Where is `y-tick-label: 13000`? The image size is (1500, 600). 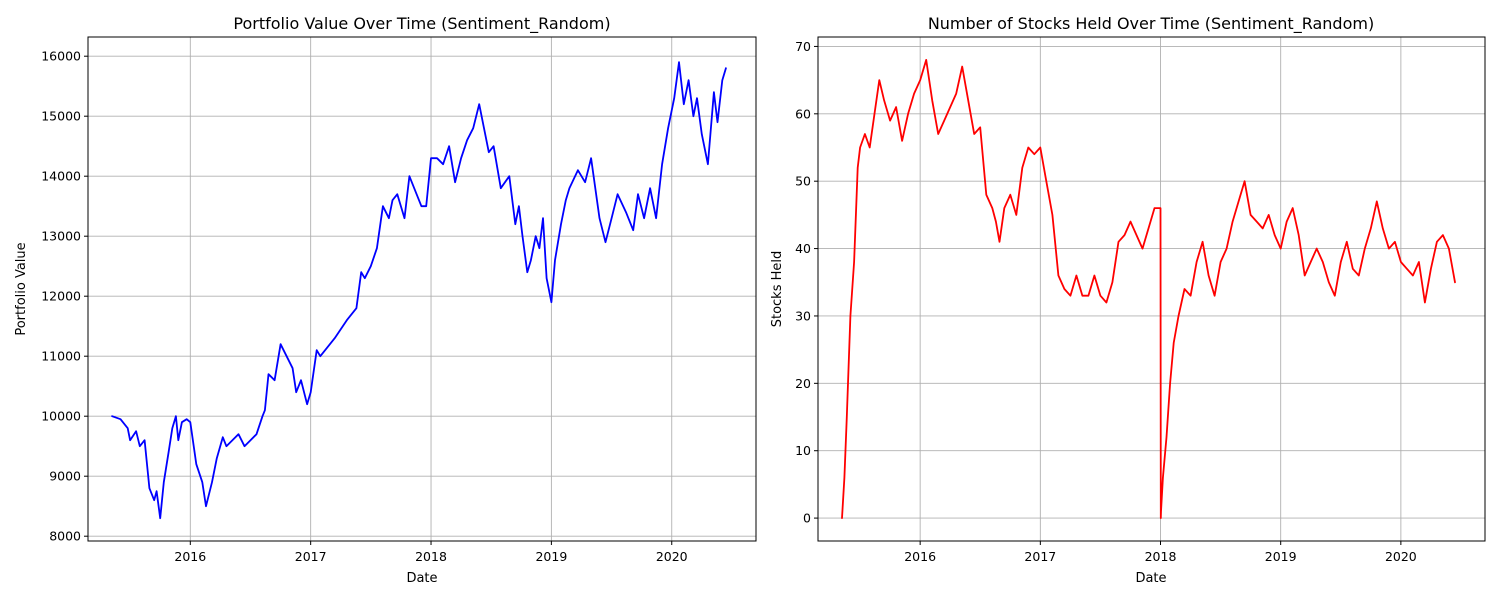
y-tick-label: 13000 is located at coordinates (61, 236).